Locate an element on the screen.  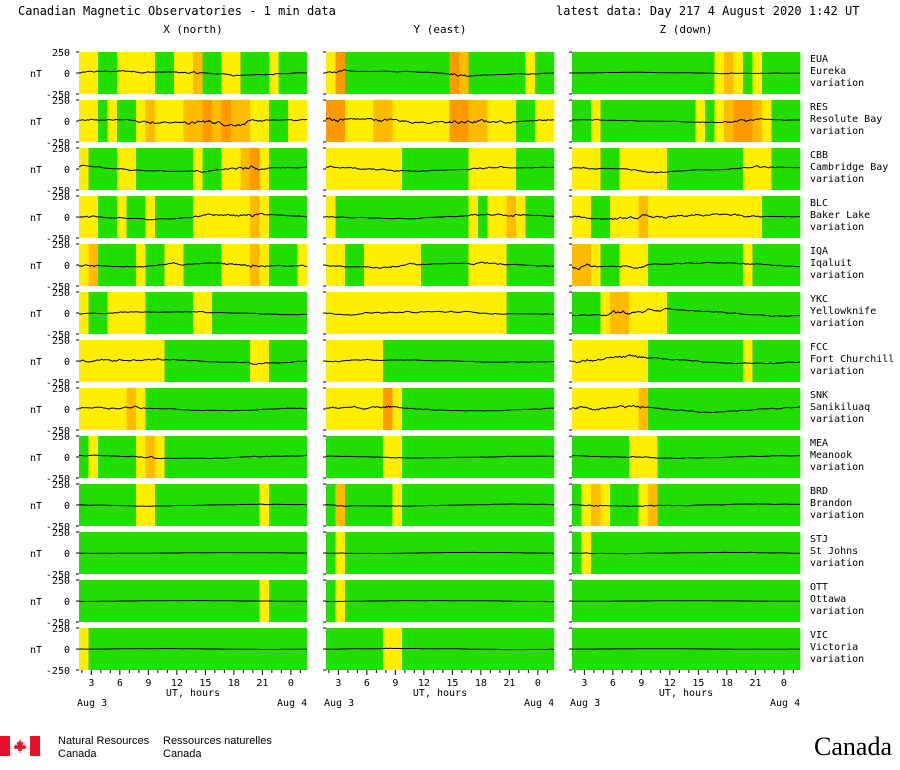
station-code: YKC is located at coordinates (819, 299).